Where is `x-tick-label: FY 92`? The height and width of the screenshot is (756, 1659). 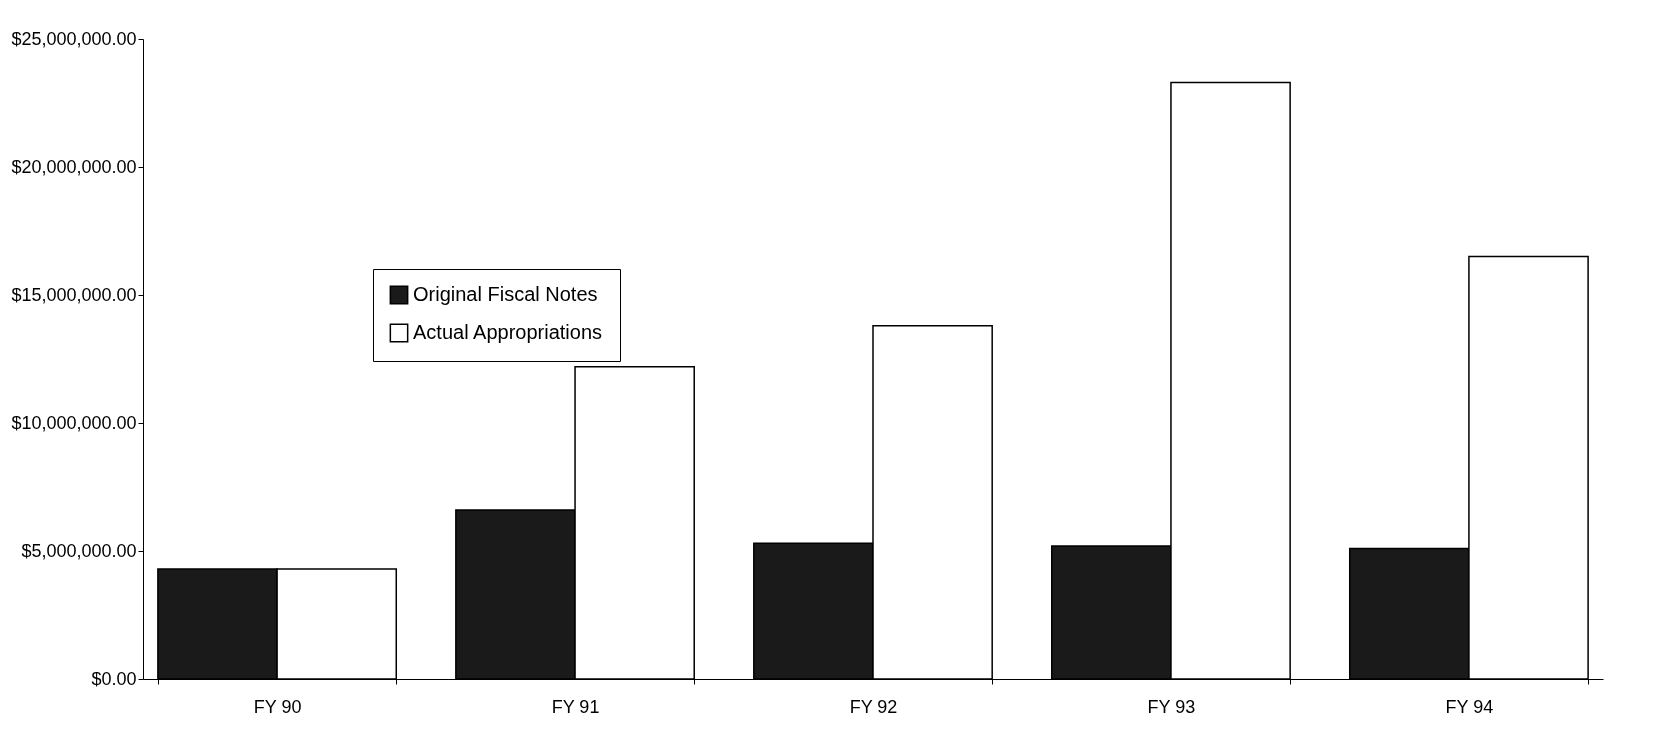 x-tick-label: FY 92 is located at coordinates (873, 706).